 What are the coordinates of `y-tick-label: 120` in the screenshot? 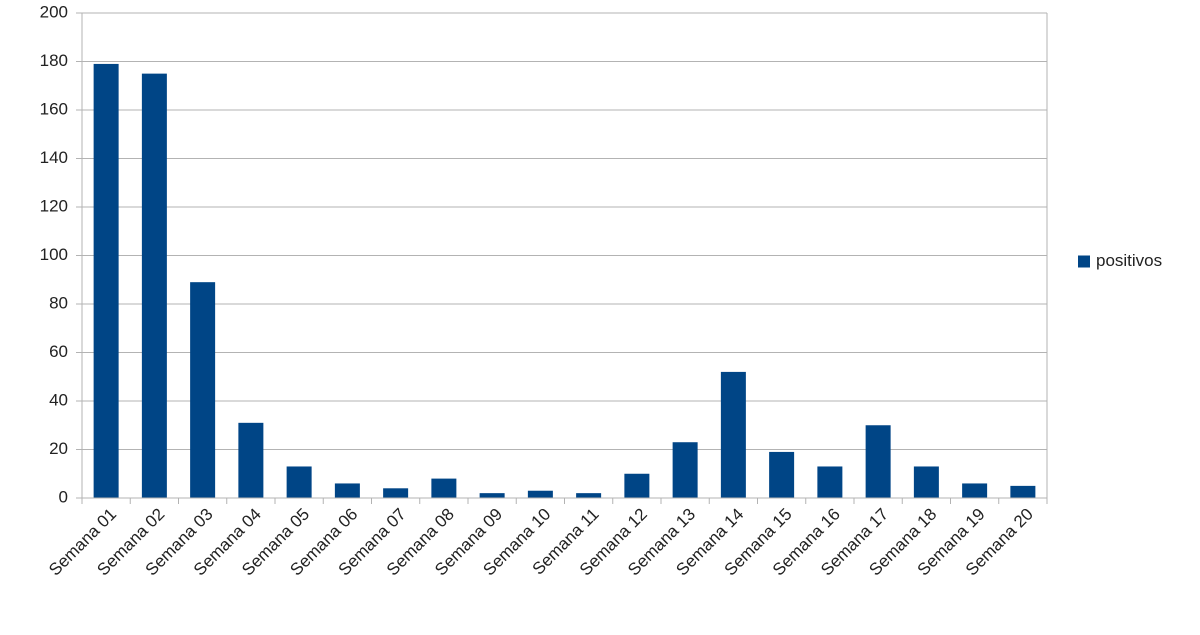 It's located at (54, 205).